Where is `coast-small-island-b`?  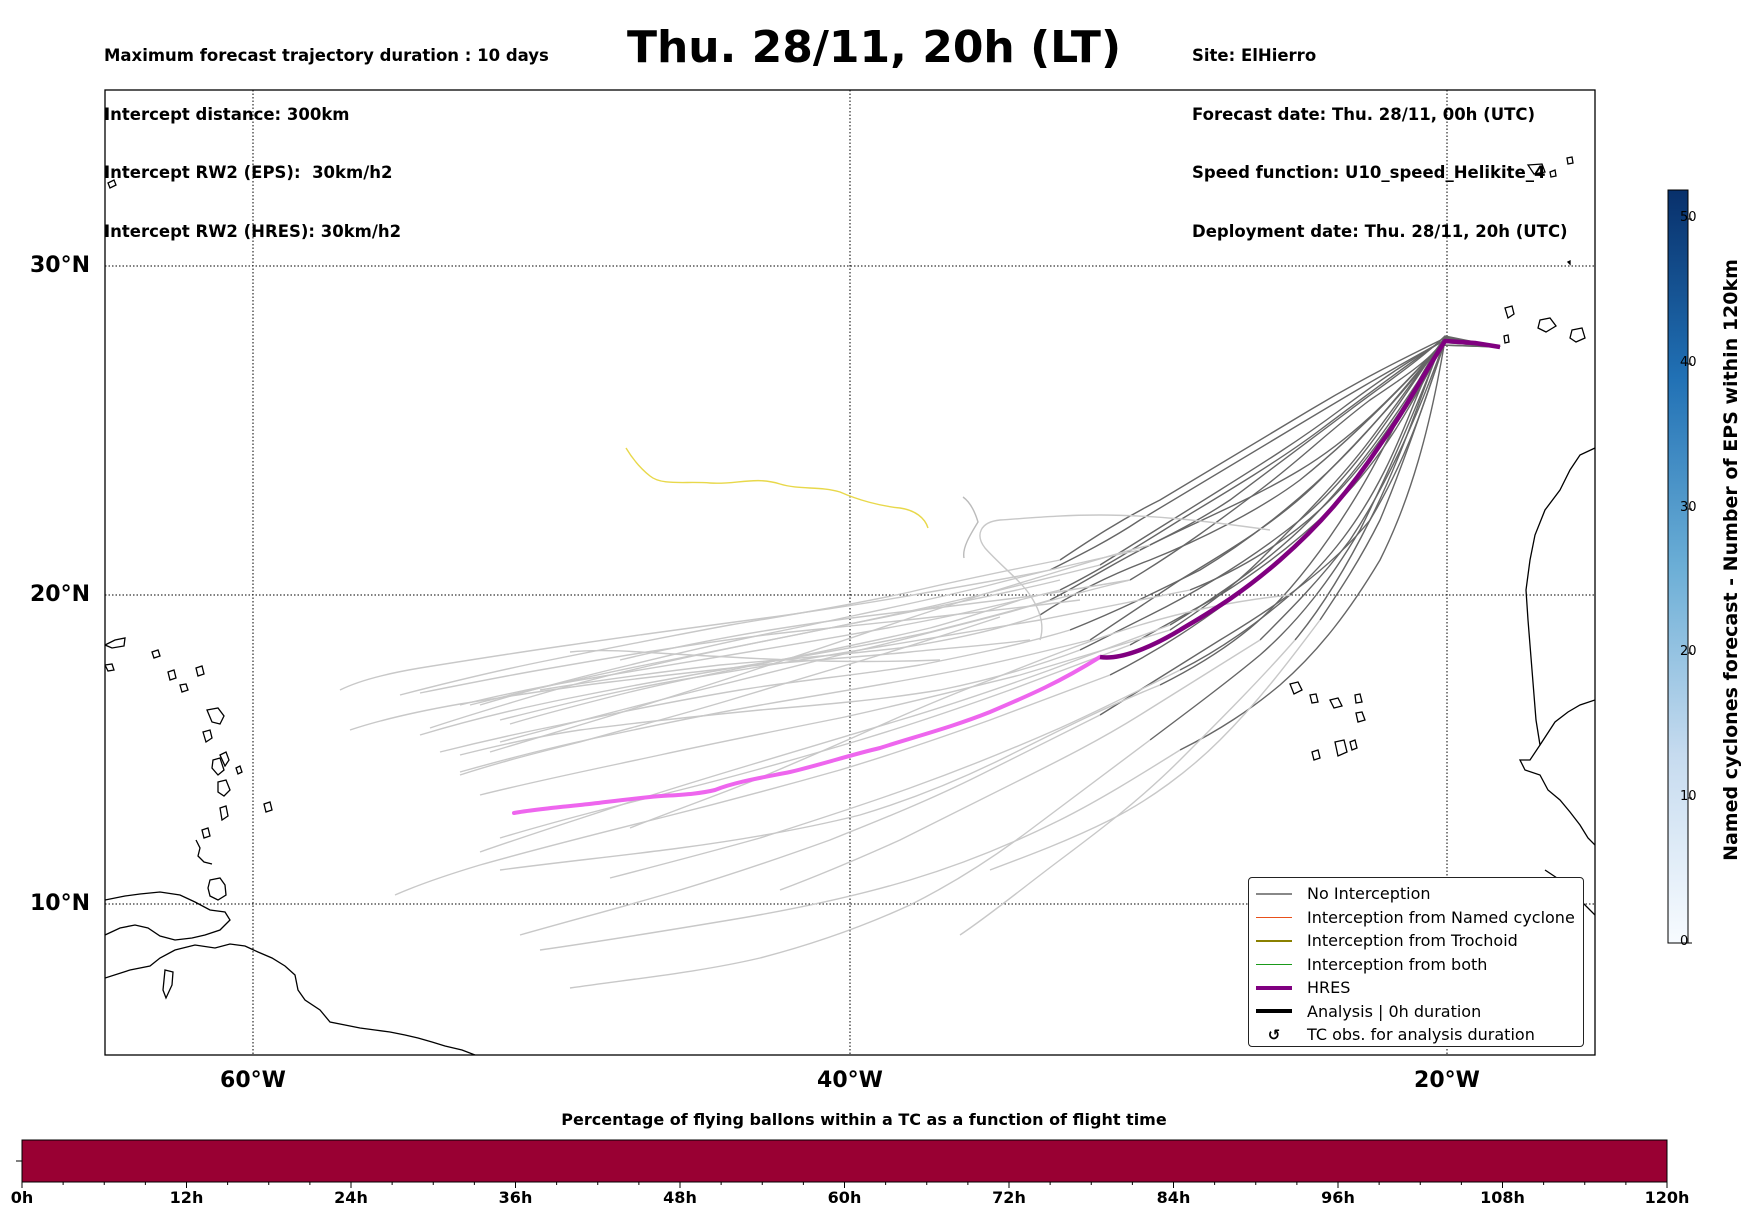 coast-small-island-b is located at coordinates (172, 675).